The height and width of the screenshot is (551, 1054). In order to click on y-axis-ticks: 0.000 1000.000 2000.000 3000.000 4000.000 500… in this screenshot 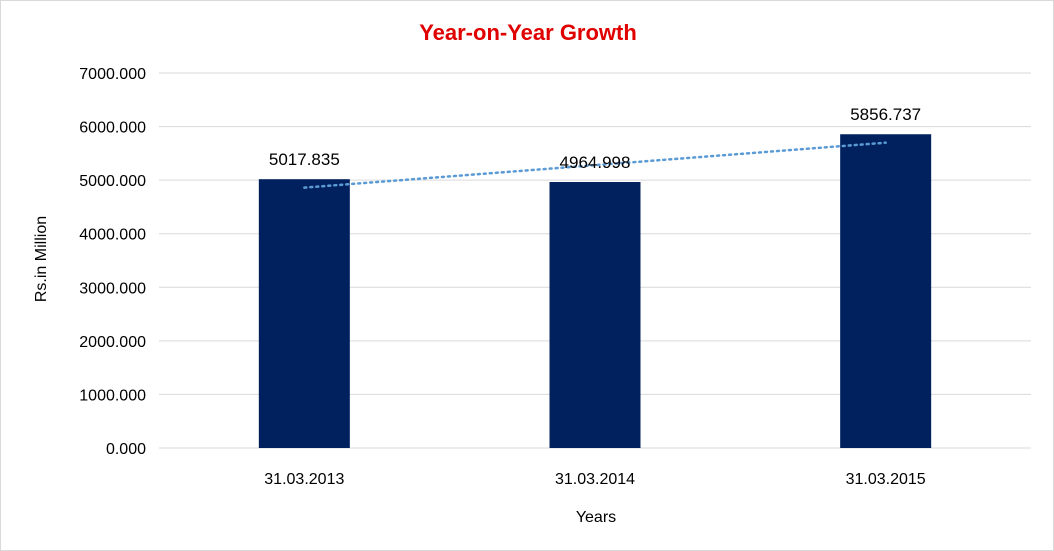, I will do `click(112, 262)`.